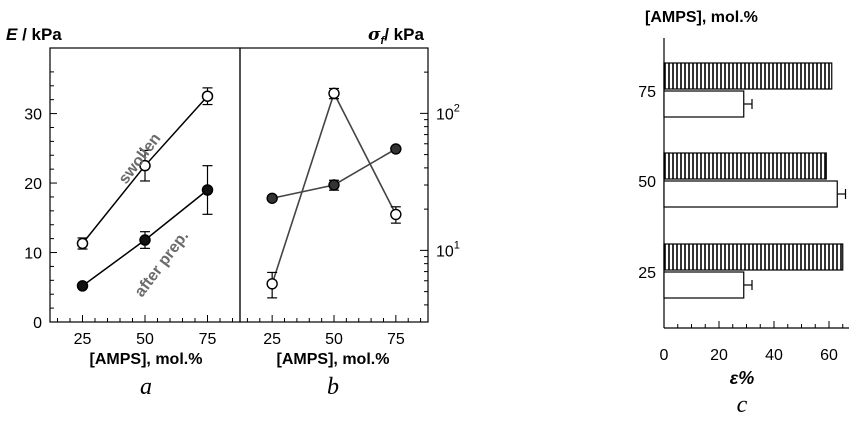 This screenshot has height=421, width=849. Describe the element at coordinates (742, 405) in the screenshot. I see `panel-label-c: c` at that location.